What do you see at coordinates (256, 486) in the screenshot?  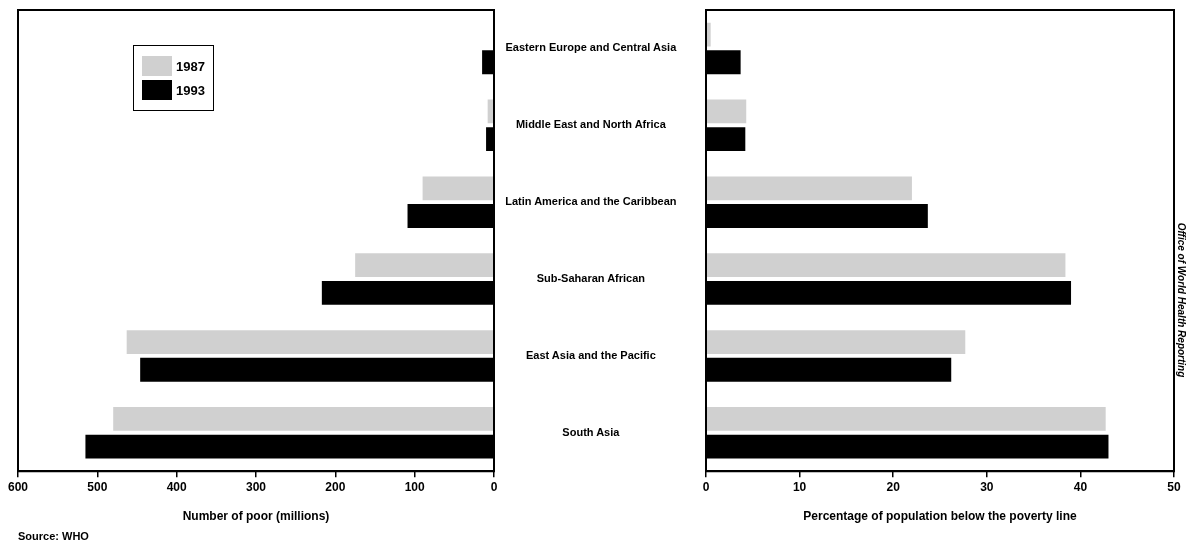 I see `x-tick-label: 300` at bounding box center [256, 486].